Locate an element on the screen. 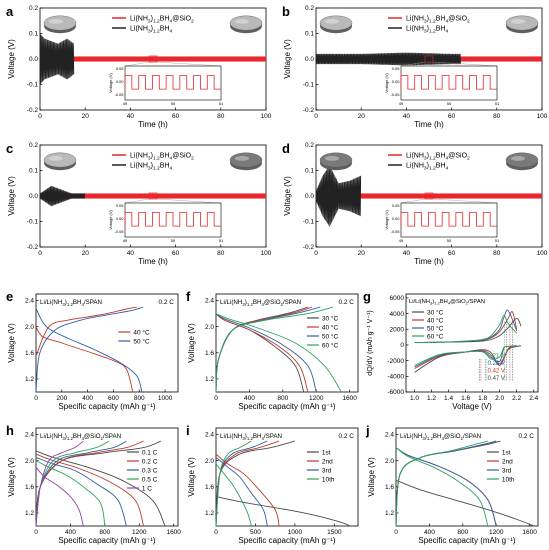 This screenshot has width=549, height=550. inset-x-tick-label: 51 is located at coordinates (221, 240).